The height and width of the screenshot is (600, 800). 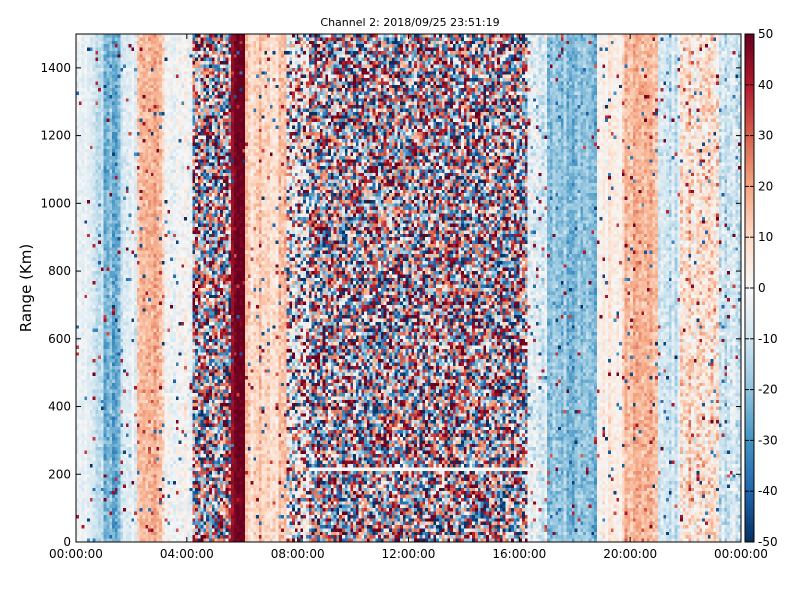 What do you see at coordinates (765, 237) in the screenshot?
I see `colorbar-tick-label: 10` at bounding box center [765, 237].